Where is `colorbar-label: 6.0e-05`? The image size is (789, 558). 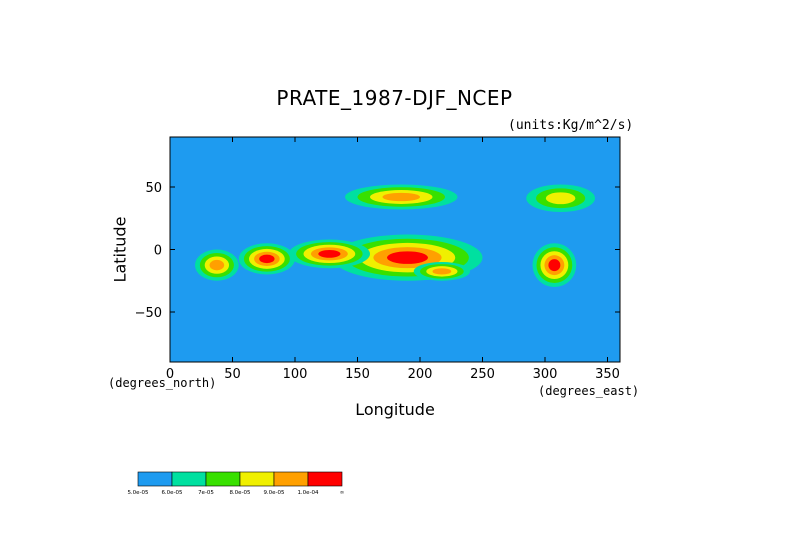 colorbar-label: 6.0e-05 is located at coordinates (172, 493).